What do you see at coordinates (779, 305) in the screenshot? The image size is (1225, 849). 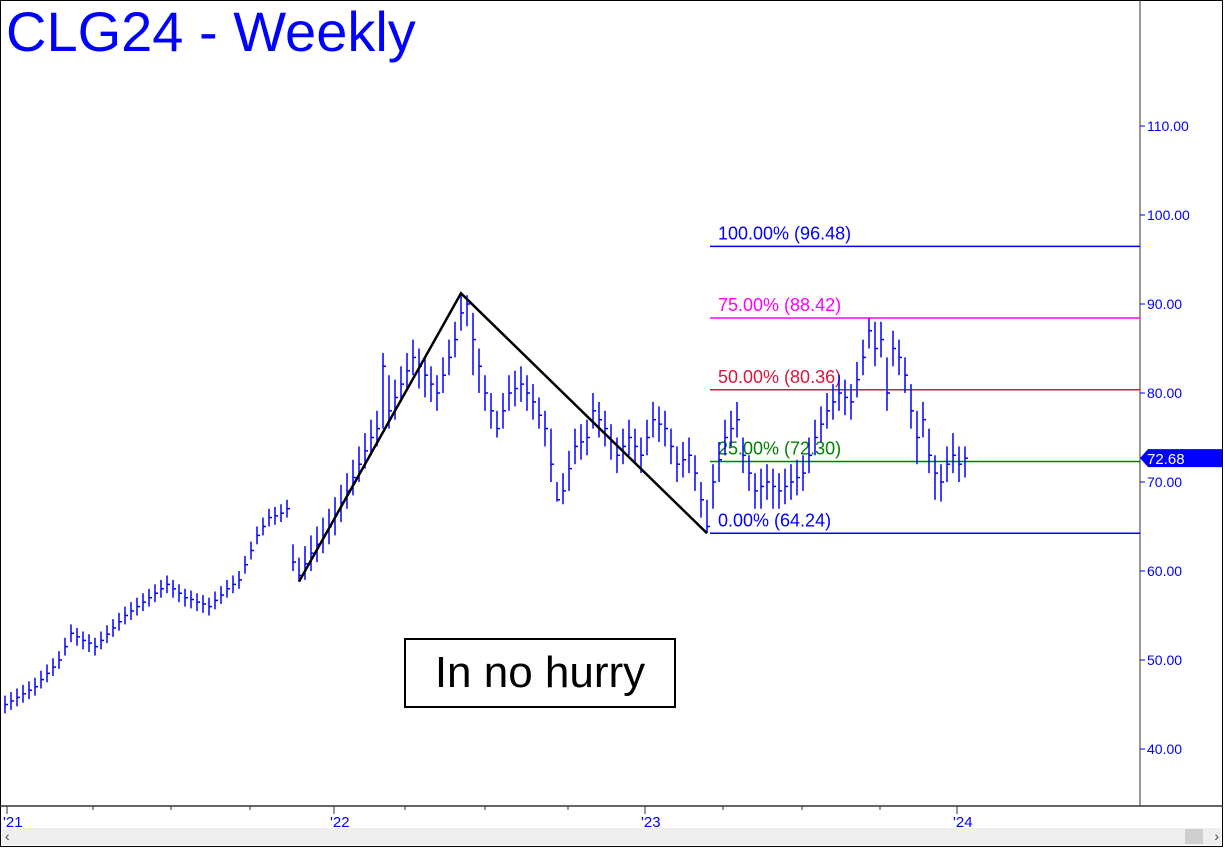 I see `fib-level-label: 75.00% (88.42)` at bounding box center [779, 305].